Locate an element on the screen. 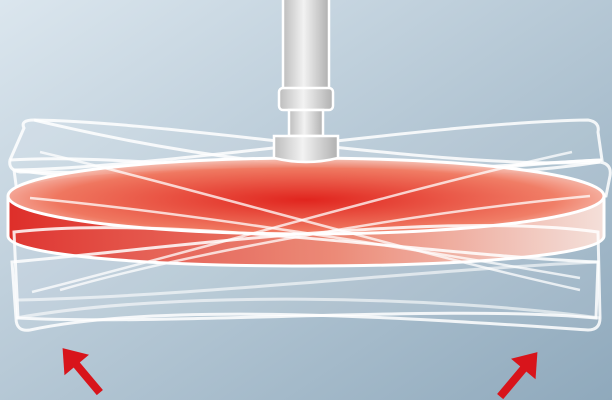 The height and width of the screenshot is (400, 612). shaft-neck is located at coordinates (306, 123).